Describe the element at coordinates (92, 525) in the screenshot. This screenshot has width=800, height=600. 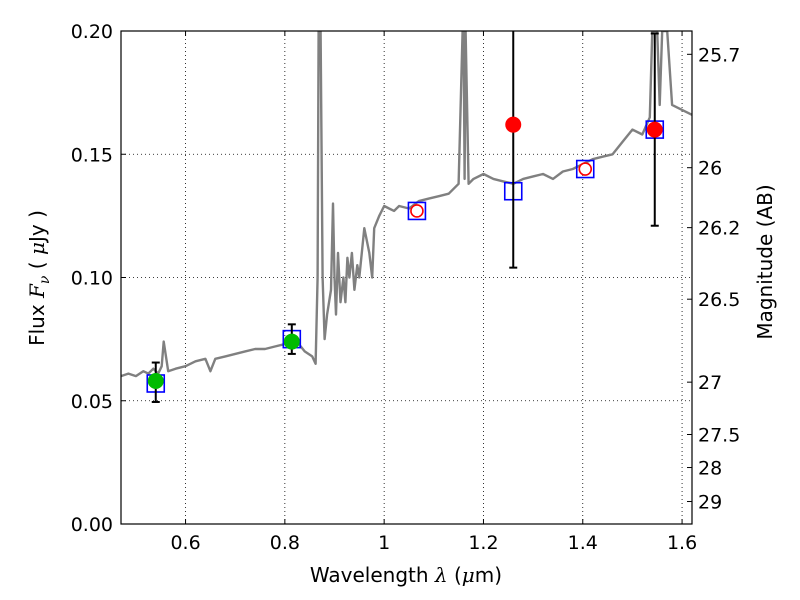
I see `y-tick-label: 0.00` at that location.